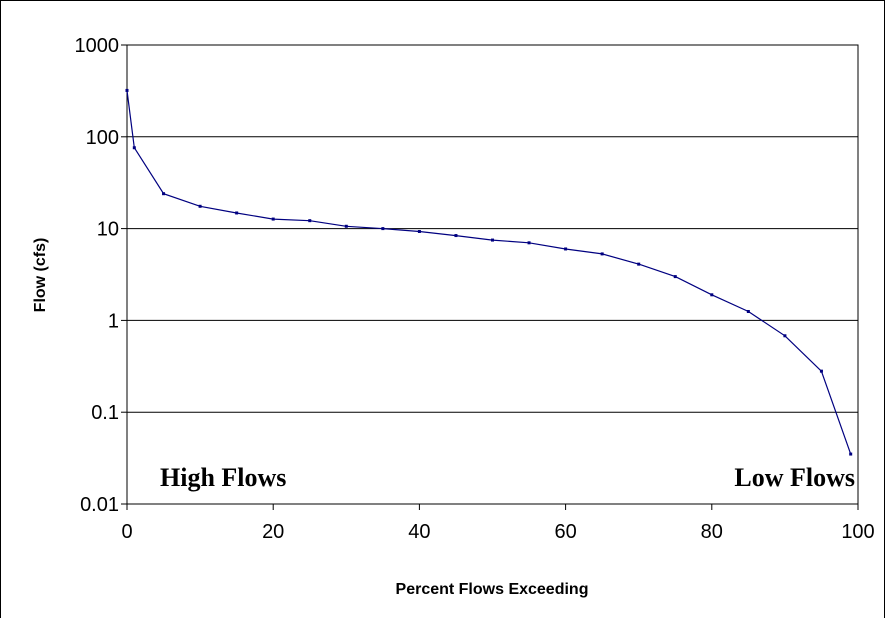 This screenshot has height=619, width=886. Describe the element at coordinates (99, 505) in the screenshot. I see `y-tick-label: 0.01` at that location.